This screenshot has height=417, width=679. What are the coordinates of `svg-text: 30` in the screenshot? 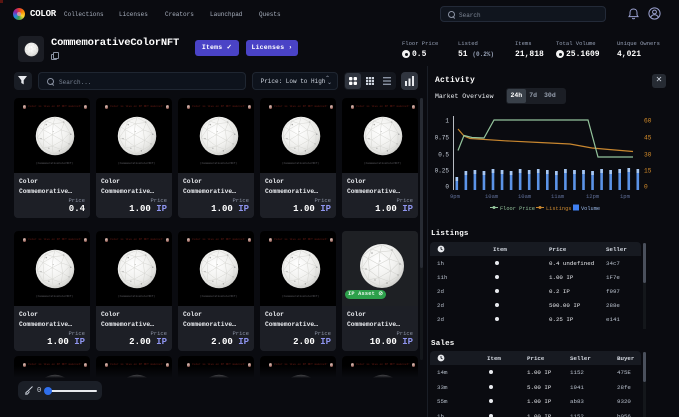 It's located at (648, 155).